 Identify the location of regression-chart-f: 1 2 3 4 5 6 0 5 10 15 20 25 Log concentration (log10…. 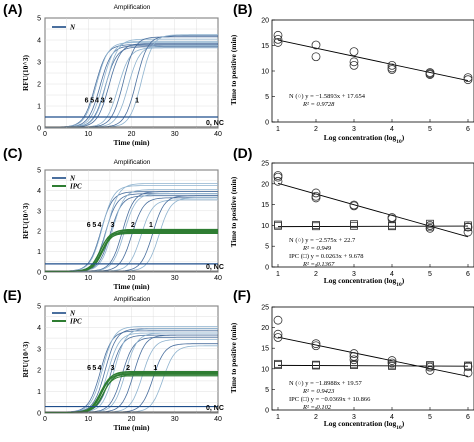
(351, 368).